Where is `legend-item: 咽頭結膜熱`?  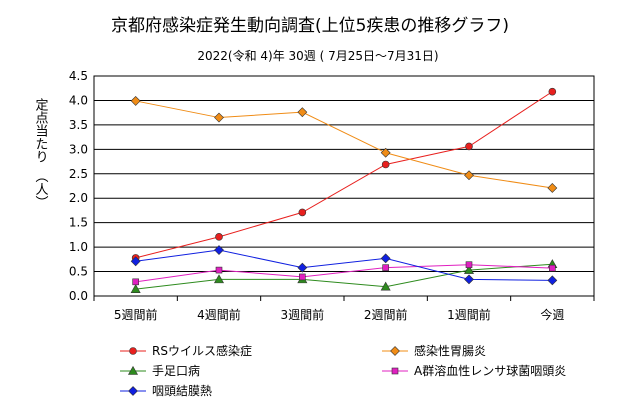 legend-item: 咽頭結膜熱 is located at coordinates (166, 391).